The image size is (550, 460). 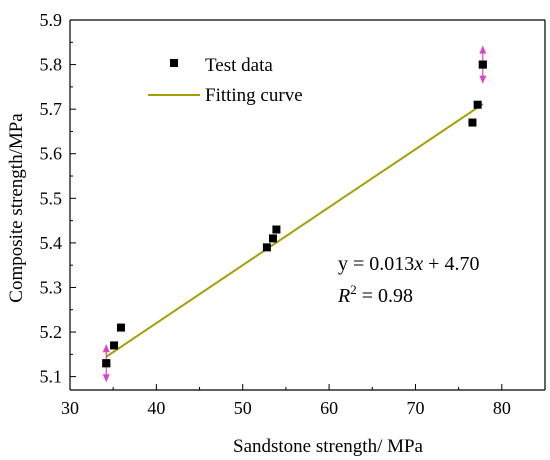 I want to click on fit-equation-lhs: y = 0.013, so click(x=376, y=264).